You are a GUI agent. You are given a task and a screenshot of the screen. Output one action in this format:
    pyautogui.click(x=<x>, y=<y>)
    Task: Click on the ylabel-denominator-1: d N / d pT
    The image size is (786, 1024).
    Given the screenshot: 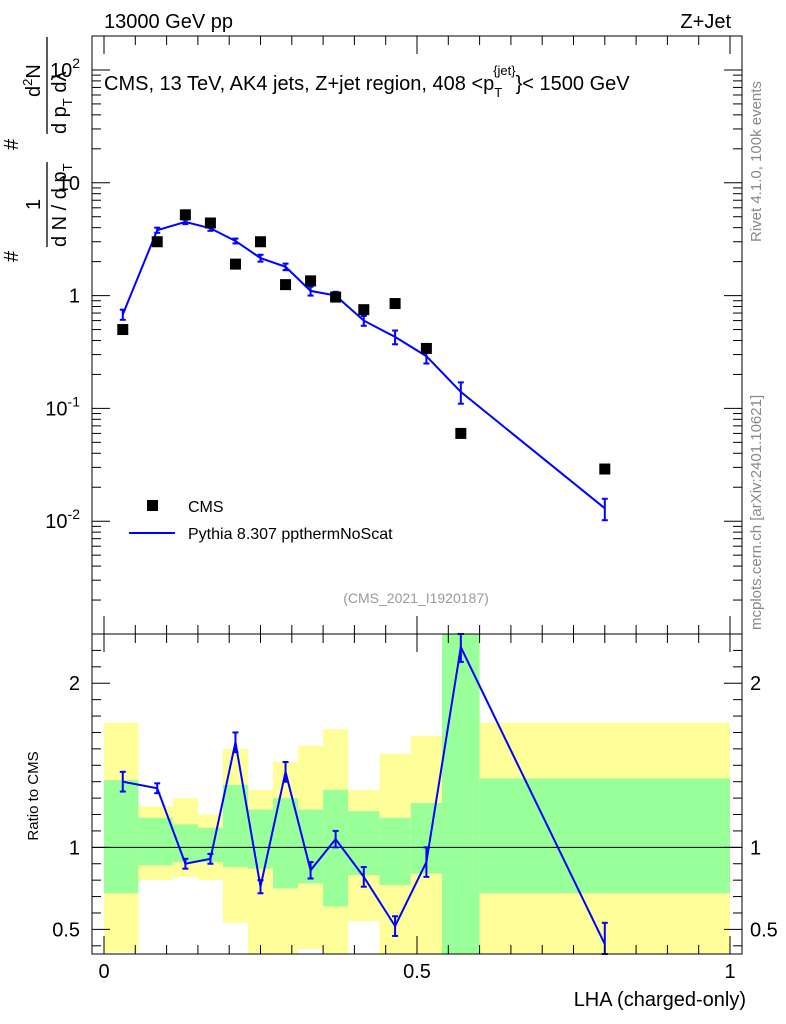 What is the action you would take?
    pyautogui.click(x=62, y=205)
    